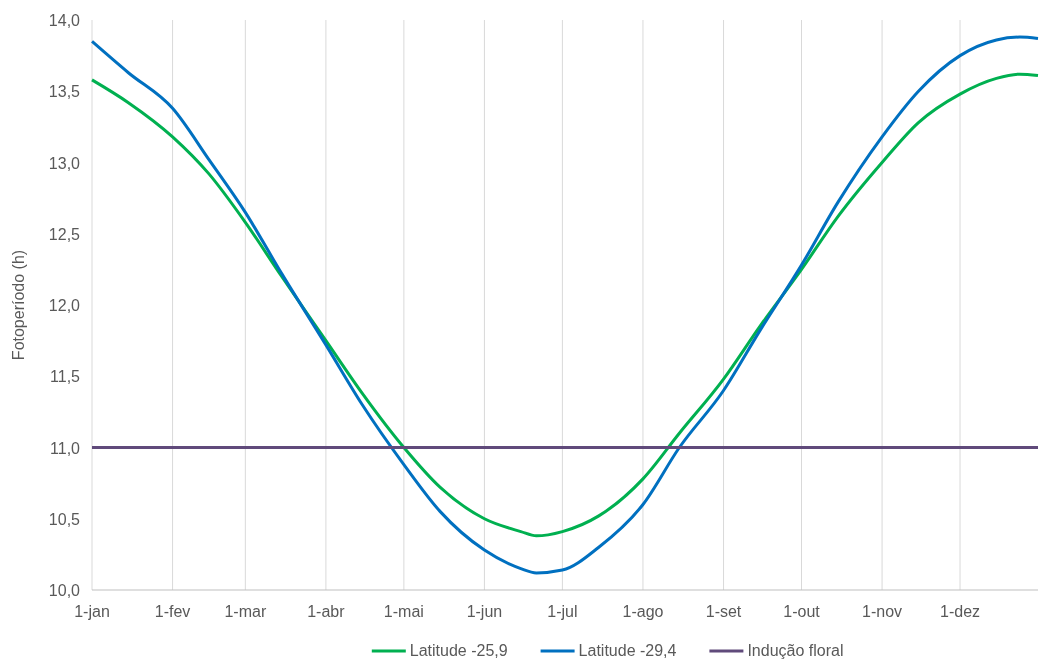 Image resolution: width=1039 pixels, height=665 pixels. Describe the element at coordinates (484, 611) in the screenshot. I see `x-tick-label: 1-jun` at that location.